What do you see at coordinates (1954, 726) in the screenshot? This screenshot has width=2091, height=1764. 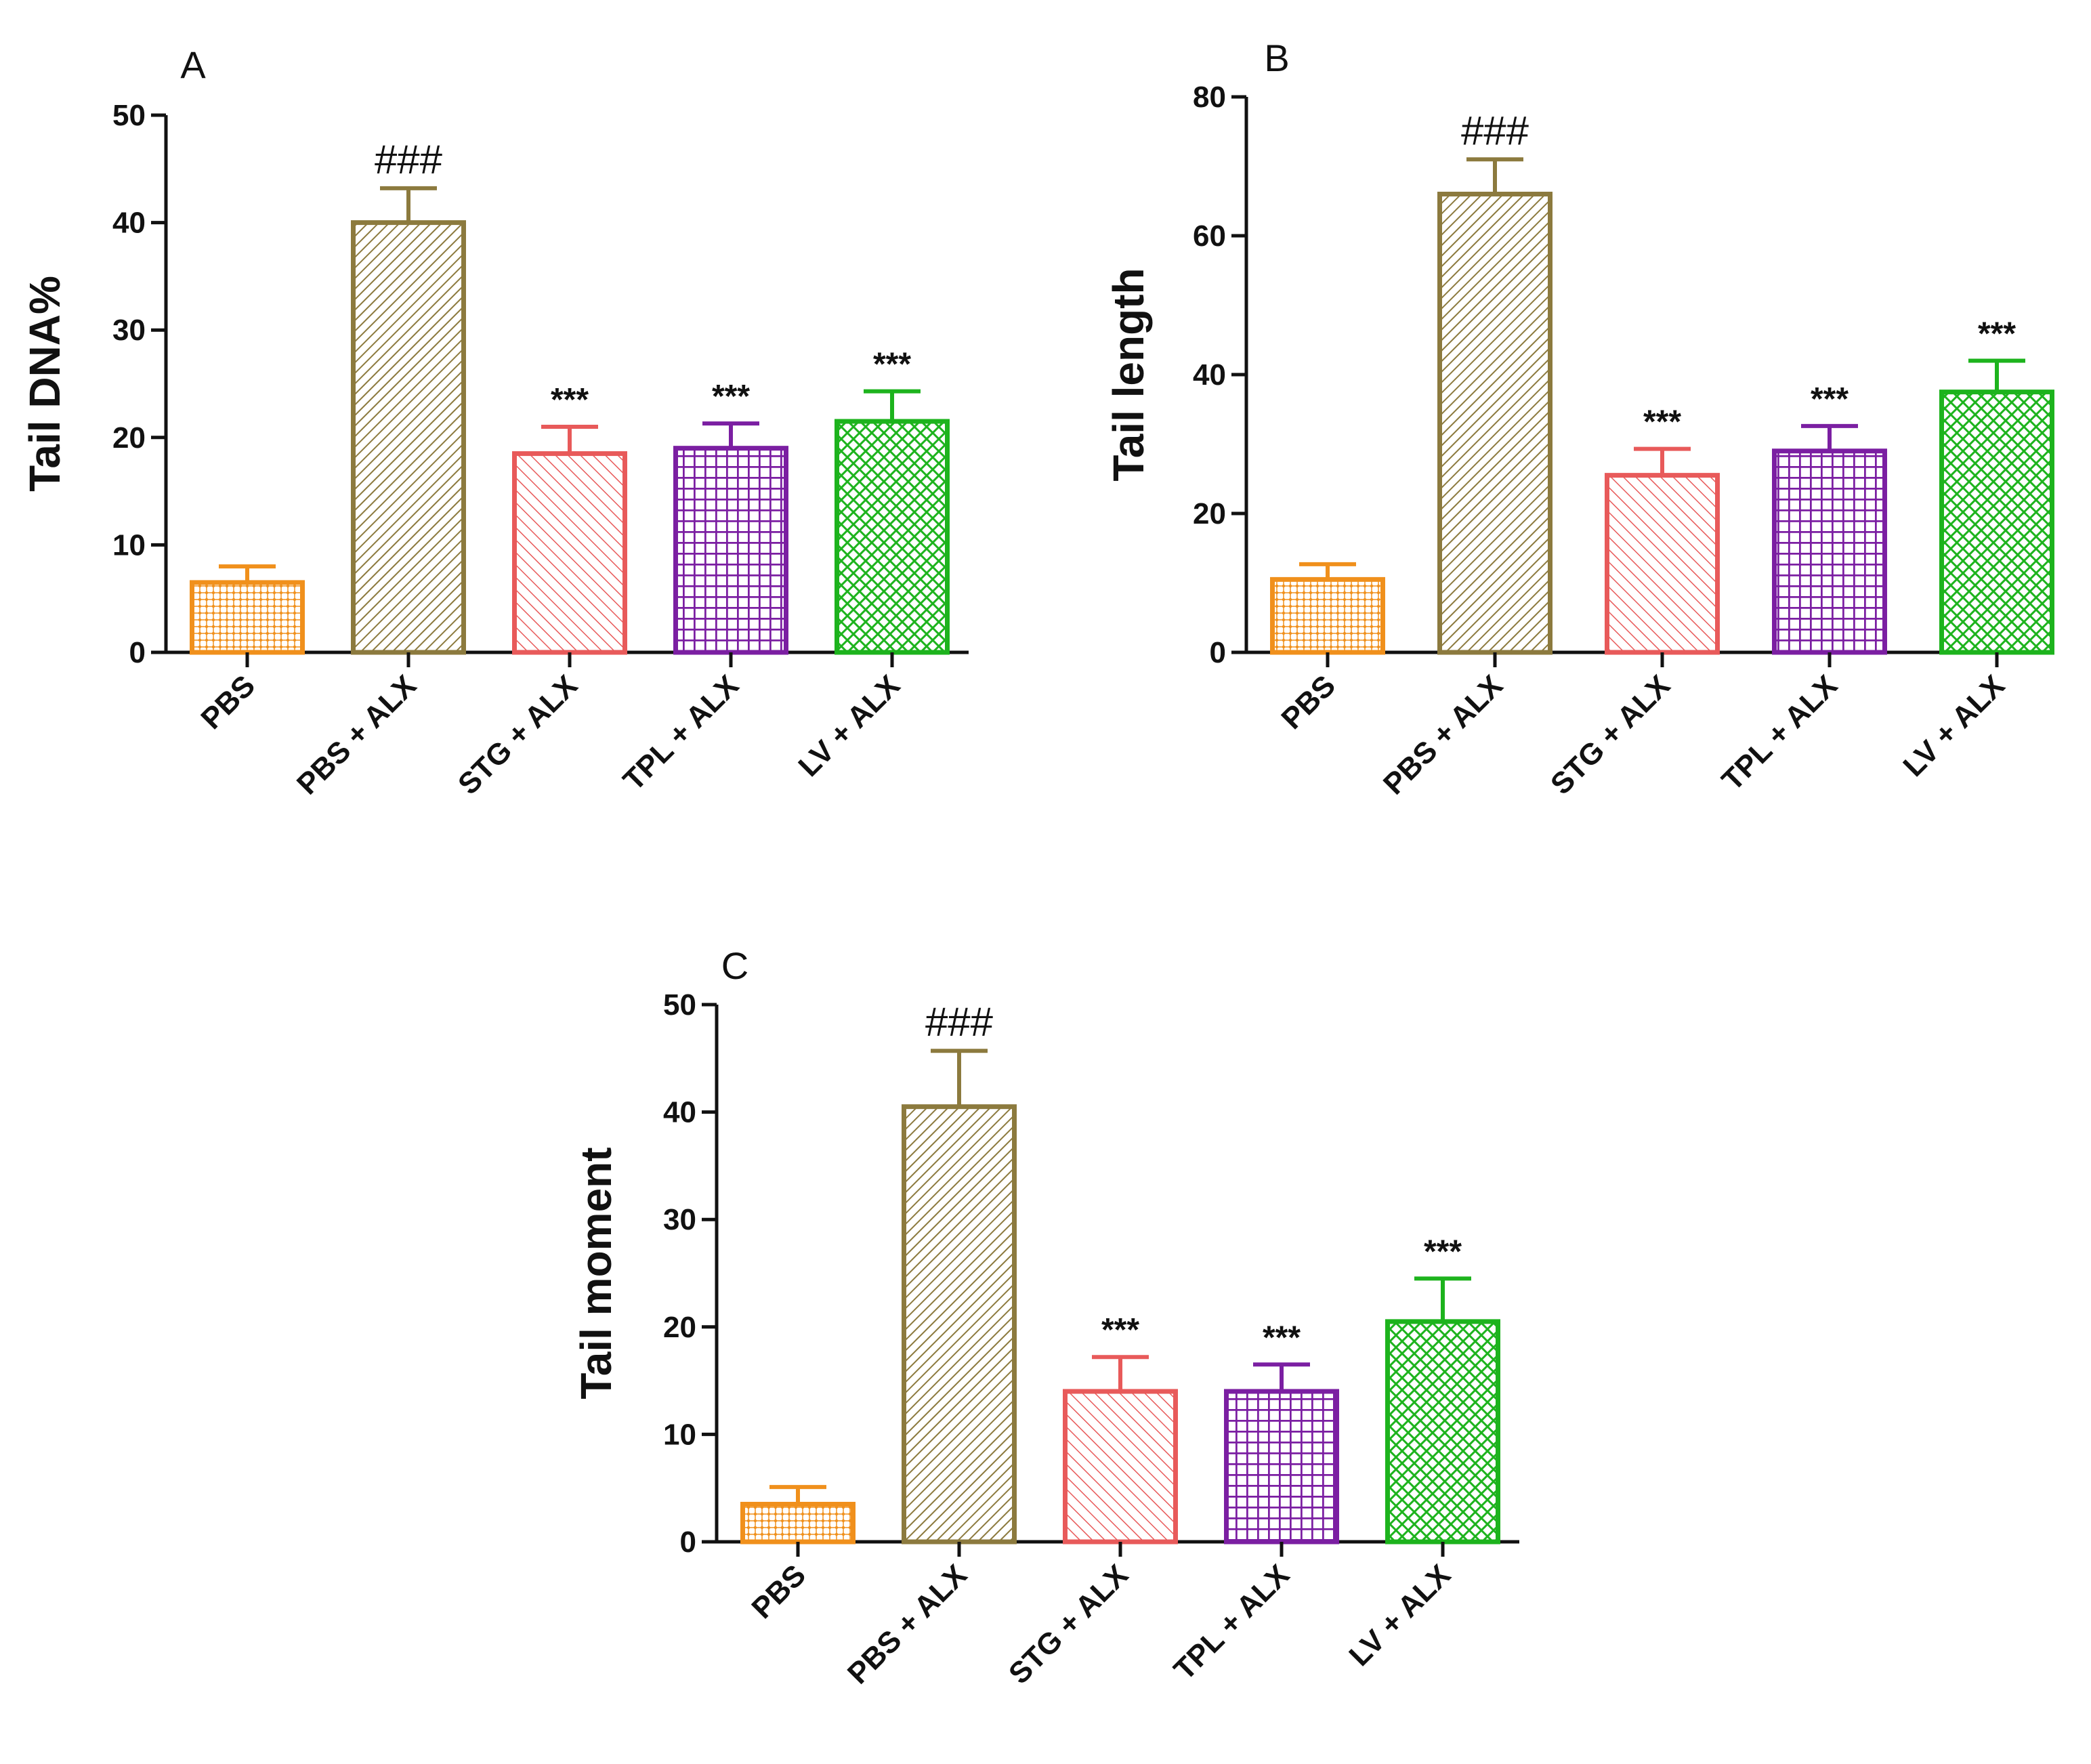 I see `panel-b-category-label-lv-alx: LV + ALX` at bounding box center [1954, 726].